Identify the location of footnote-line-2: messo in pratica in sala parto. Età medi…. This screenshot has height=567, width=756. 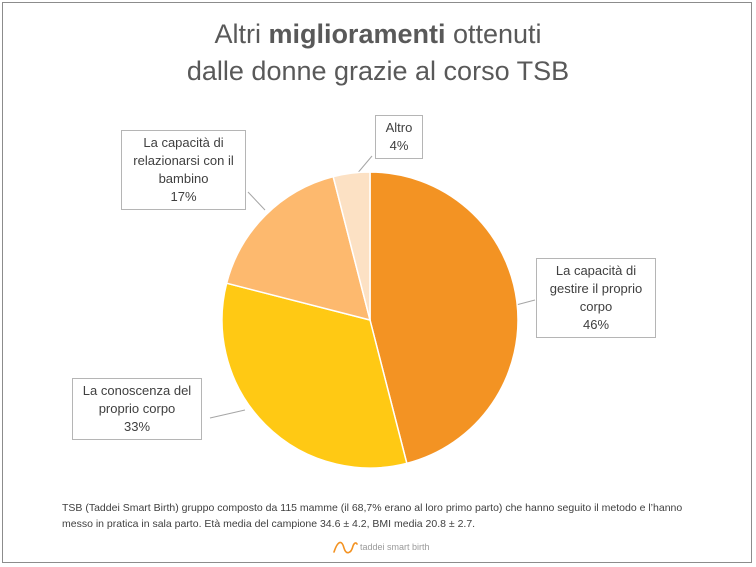
(269, 524).